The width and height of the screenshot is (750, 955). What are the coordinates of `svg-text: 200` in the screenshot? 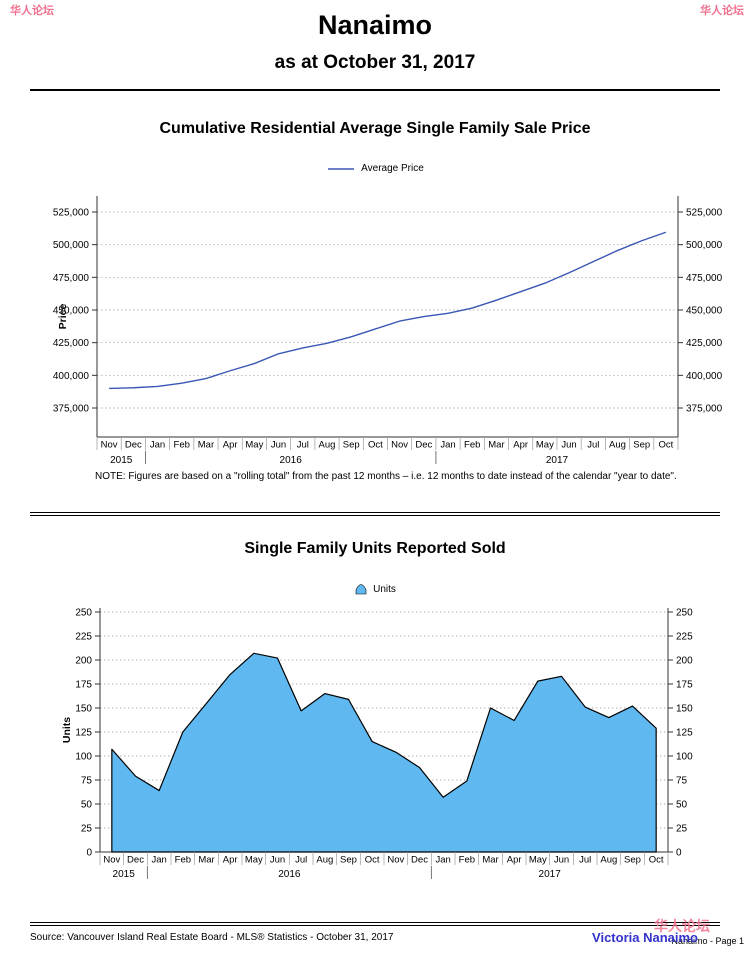 It's located at (83, 661).